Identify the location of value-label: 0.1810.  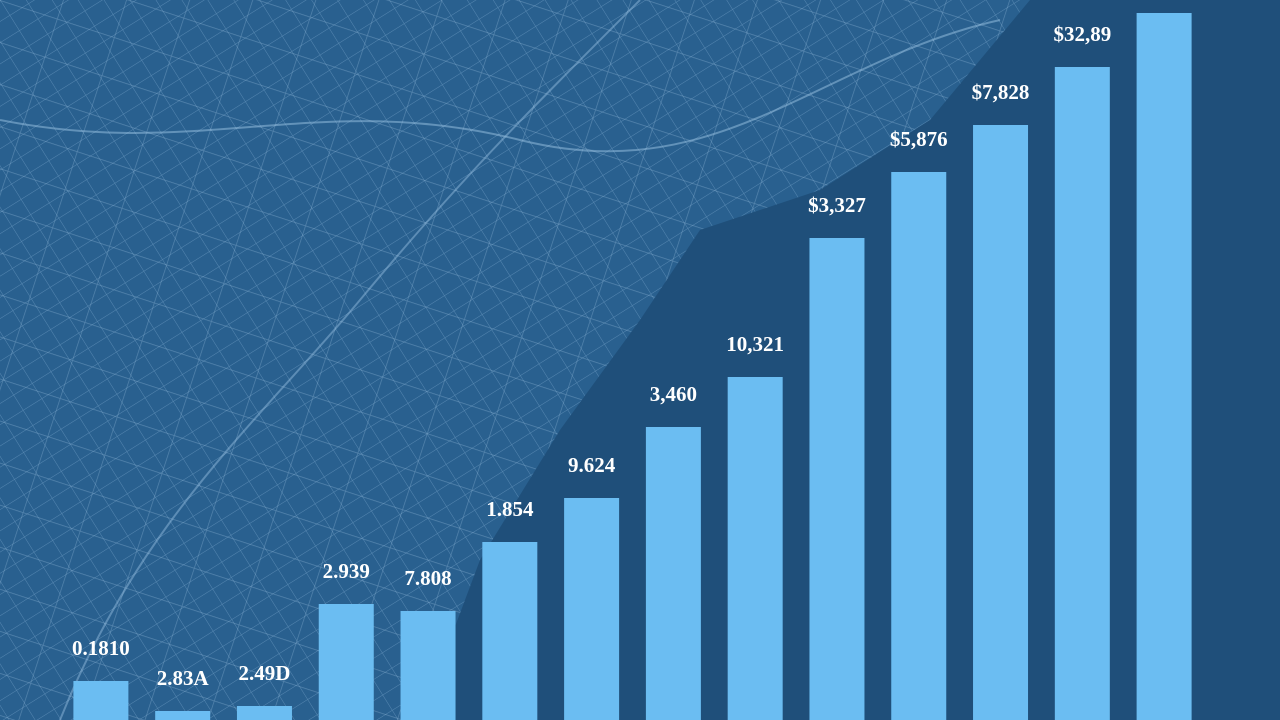
(101, 648).